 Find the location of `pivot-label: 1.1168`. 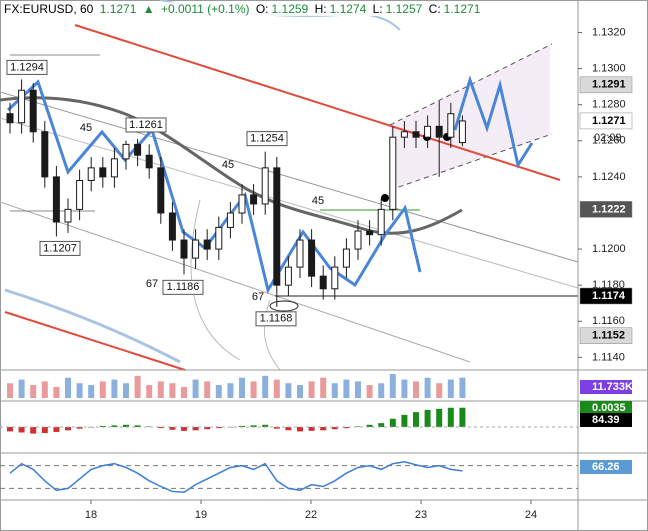

pivot-label: 1.1168 is located at coordinates (276, 319).